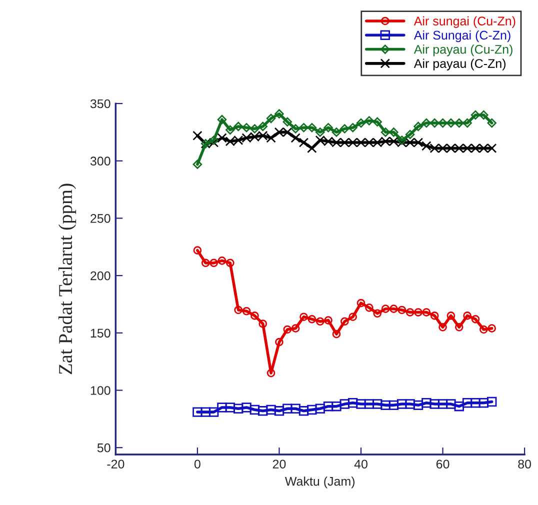 The height and width of the screenshot is (505, 538). What do you see at coordinates (100, 275) in the screenshot?
I see `y-tick-label: 200` at bounding box center [100, 275].